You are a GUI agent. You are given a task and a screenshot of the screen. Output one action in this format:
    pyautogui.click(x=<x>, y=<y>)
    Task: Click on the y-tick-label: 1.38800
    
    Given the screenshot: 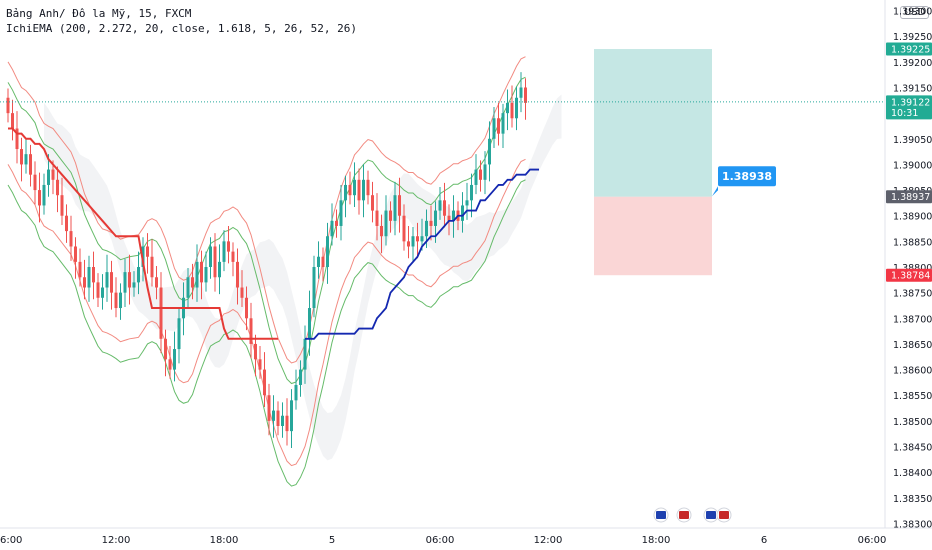 What is the action you would take?
    pyautogui.click(x=912, y=268)
    